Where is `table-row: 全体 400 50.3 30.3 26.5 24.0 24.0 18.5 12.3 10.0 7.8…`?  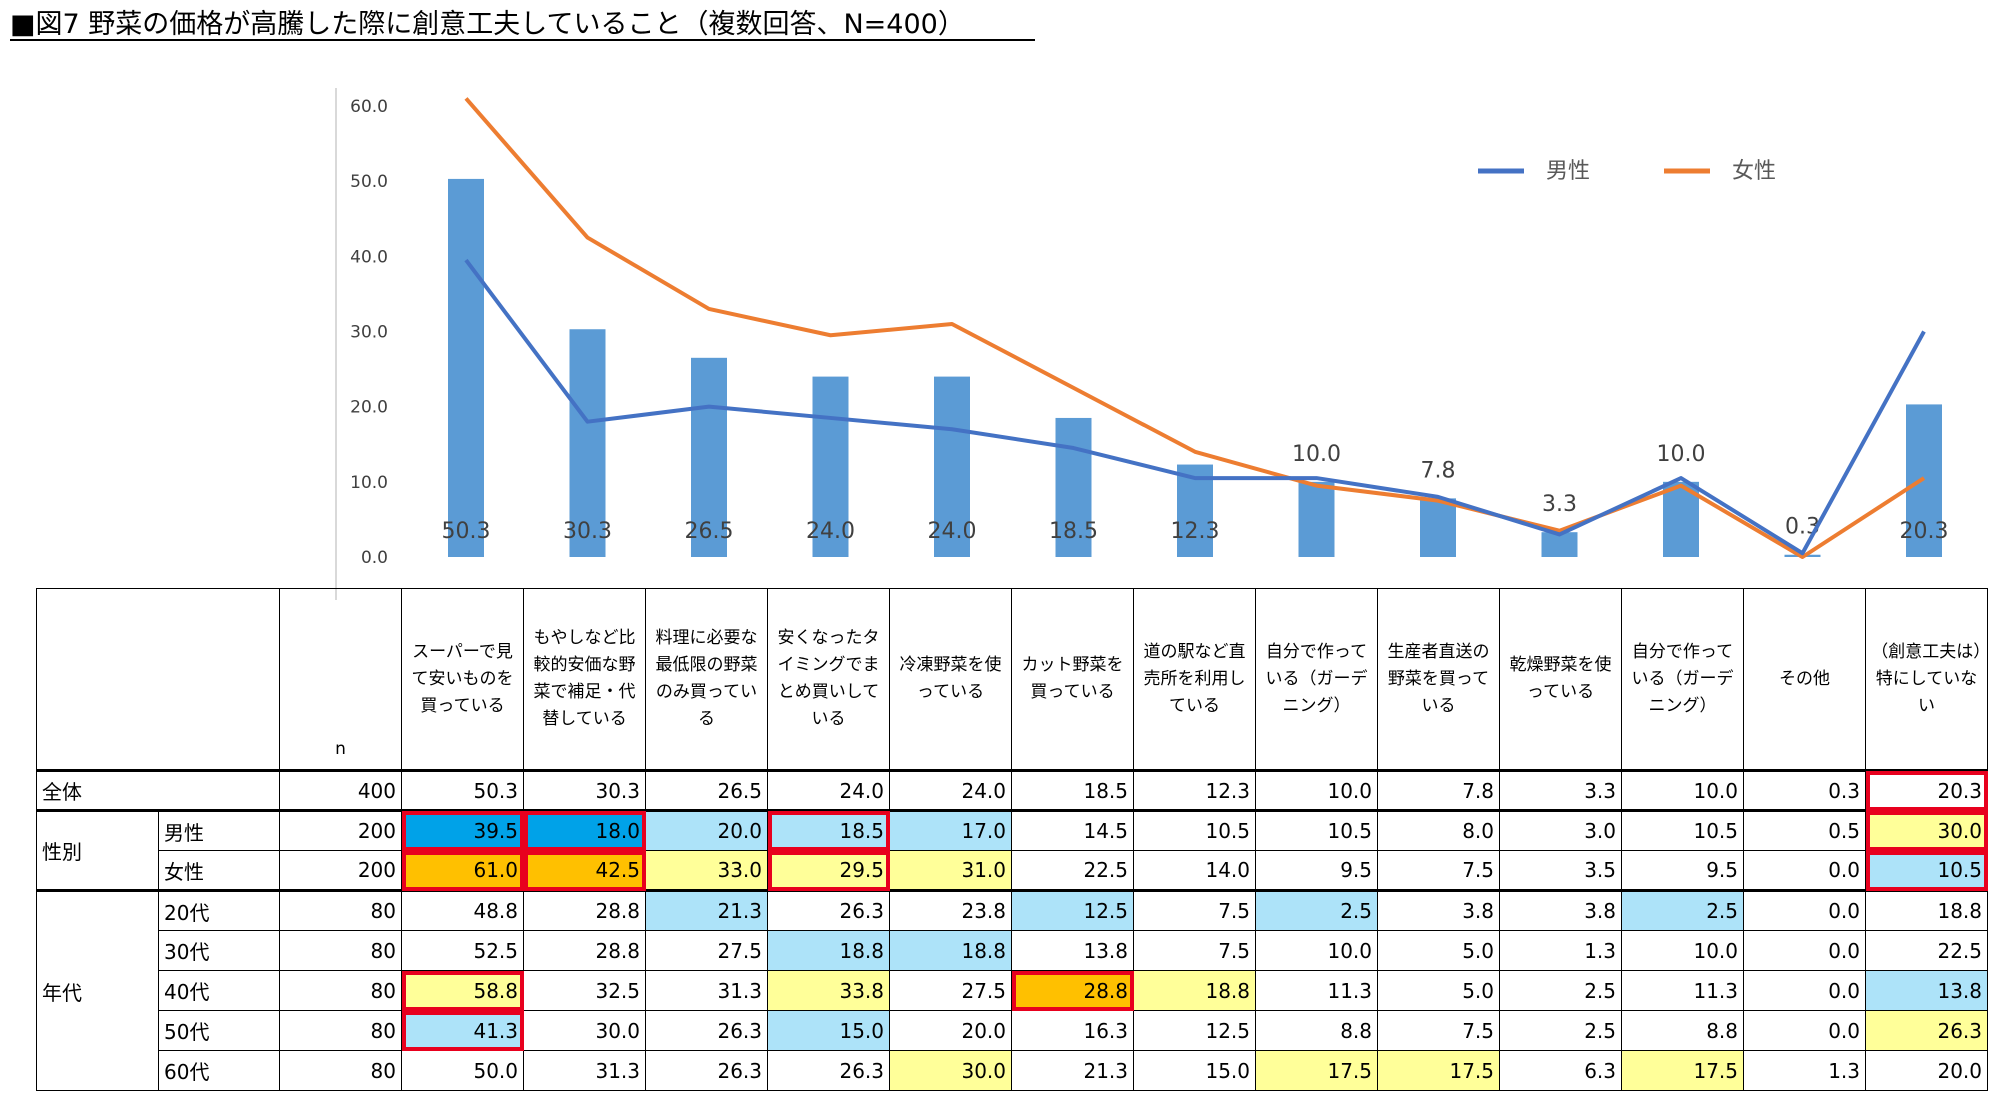
table-row: 全体 400 50.3 30.3 26.5 24.0 24.0 18.5 12.3 10.0 7.8… is located at coordinates (1012, 790).